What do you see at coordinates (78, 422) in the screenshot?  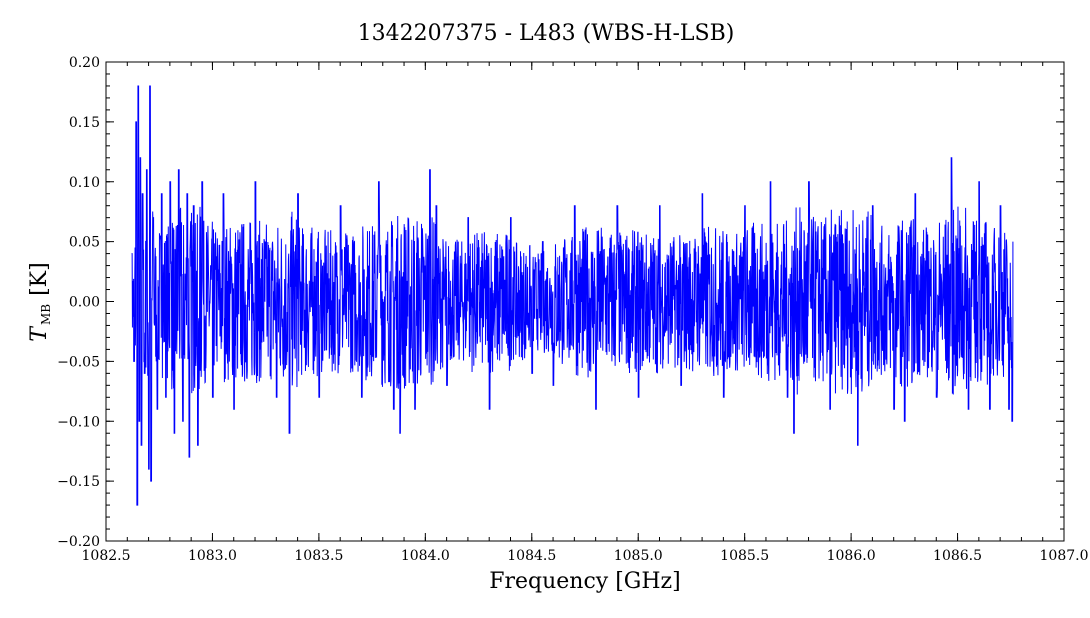 I see `y-tick-label: −0.10` at bounding box center [78, 422].